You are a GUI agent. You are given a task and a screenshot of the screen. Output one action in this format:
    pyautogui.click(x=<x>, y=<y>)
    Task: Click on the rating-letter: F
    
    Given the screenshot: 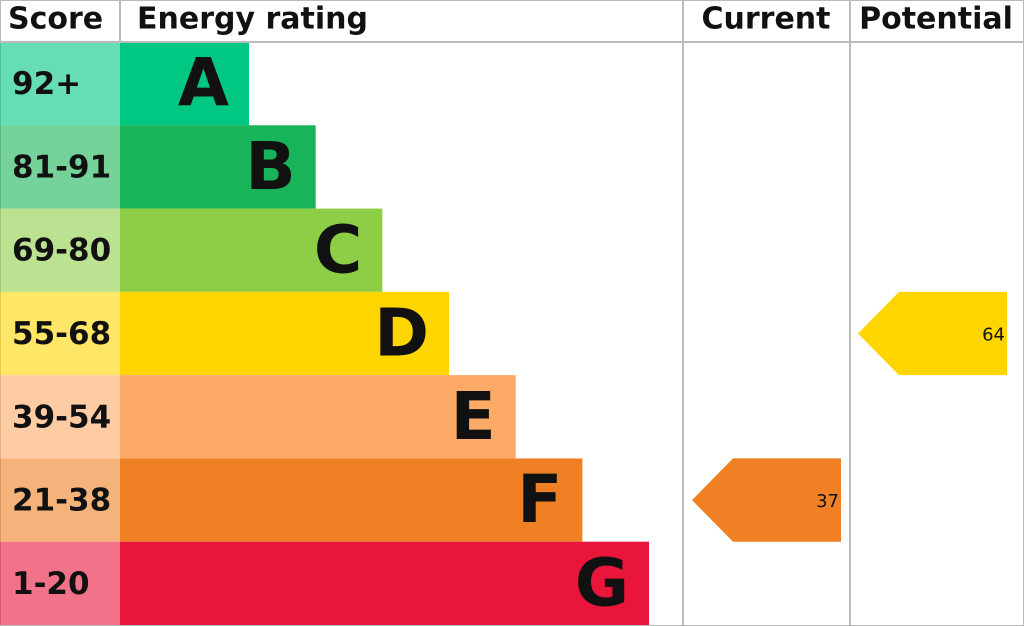 What is the action you would take?
    pyautogui.click(x=539, y=499)
    